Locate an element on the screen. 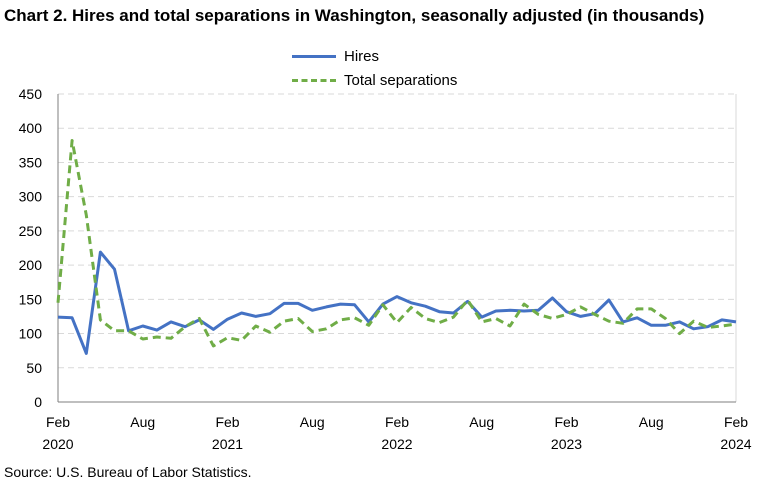  x-tick-label-year: 2020 is located at coordinates (57, 444).